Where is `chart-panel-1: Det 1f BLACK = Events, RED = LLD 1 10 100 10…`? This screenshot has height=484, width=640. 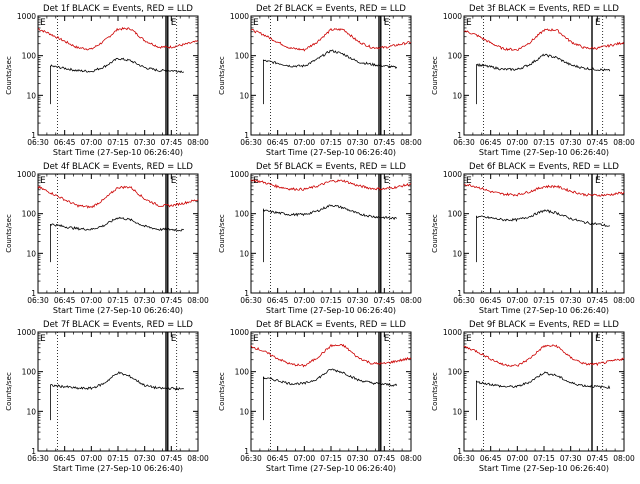
chart-panel-1: Det 1f BLACK = Events, RED = LLD 1 10 100 10… is located at coordinates (107, 80).